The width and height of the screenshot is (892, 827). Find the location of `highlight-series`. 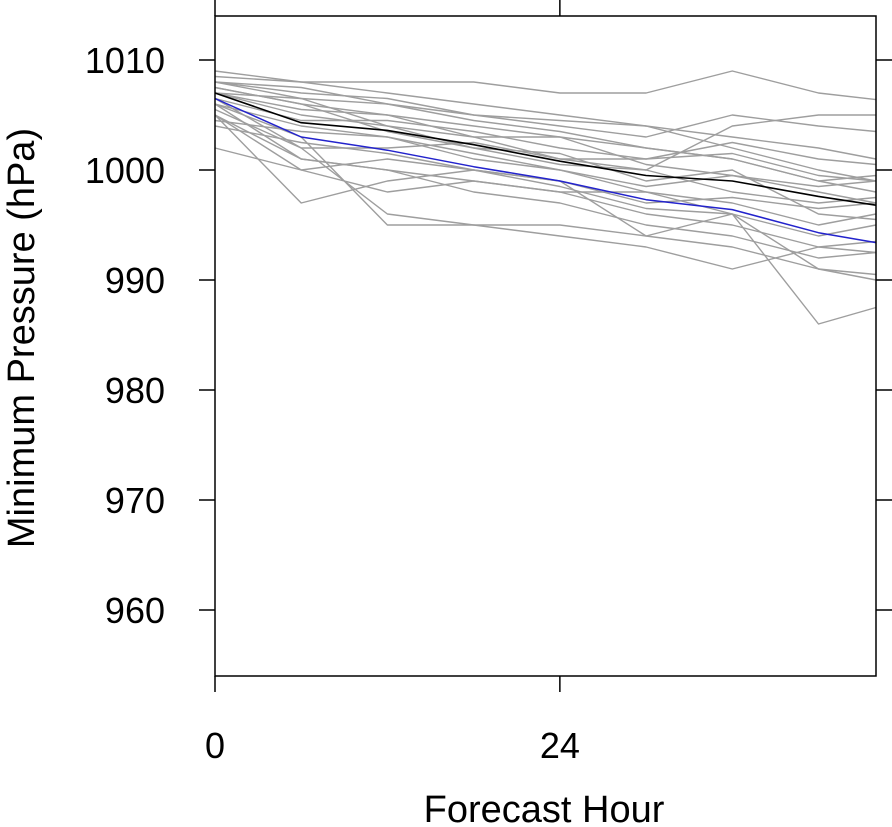

highlight-series is located at coordinates (545, 170).